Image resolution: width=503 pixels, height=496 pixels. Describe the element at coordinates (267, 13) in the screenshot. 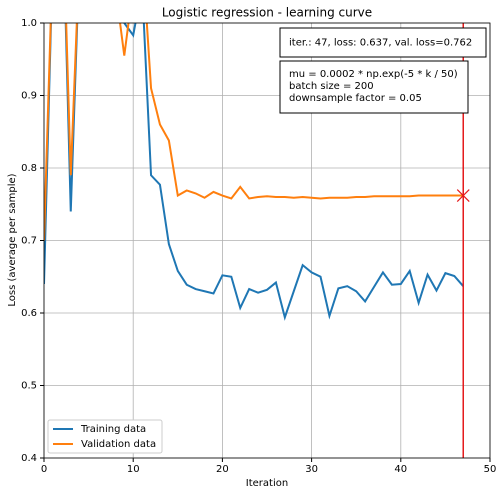

I see `chart-title: Logistic regression - learning curve` at that location.